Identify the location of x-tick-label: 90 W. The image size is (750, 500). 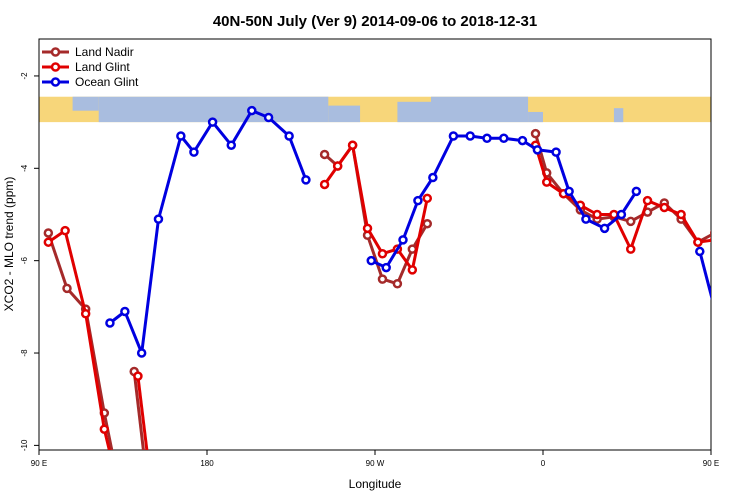
(375, 463).